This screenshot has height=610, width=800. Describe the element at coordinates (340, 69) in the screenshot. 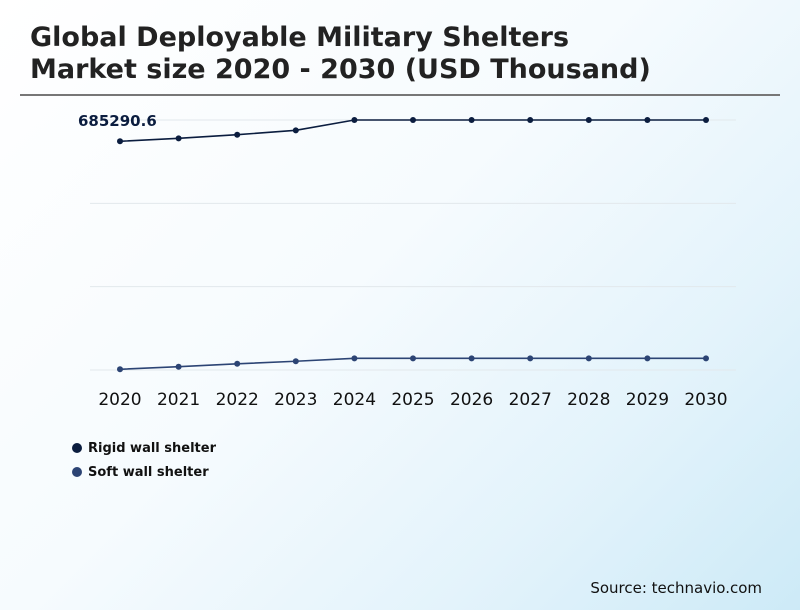

I see `chart-title-line-2: Market size 2020 - 2030 (USD Thousand)` at that location.